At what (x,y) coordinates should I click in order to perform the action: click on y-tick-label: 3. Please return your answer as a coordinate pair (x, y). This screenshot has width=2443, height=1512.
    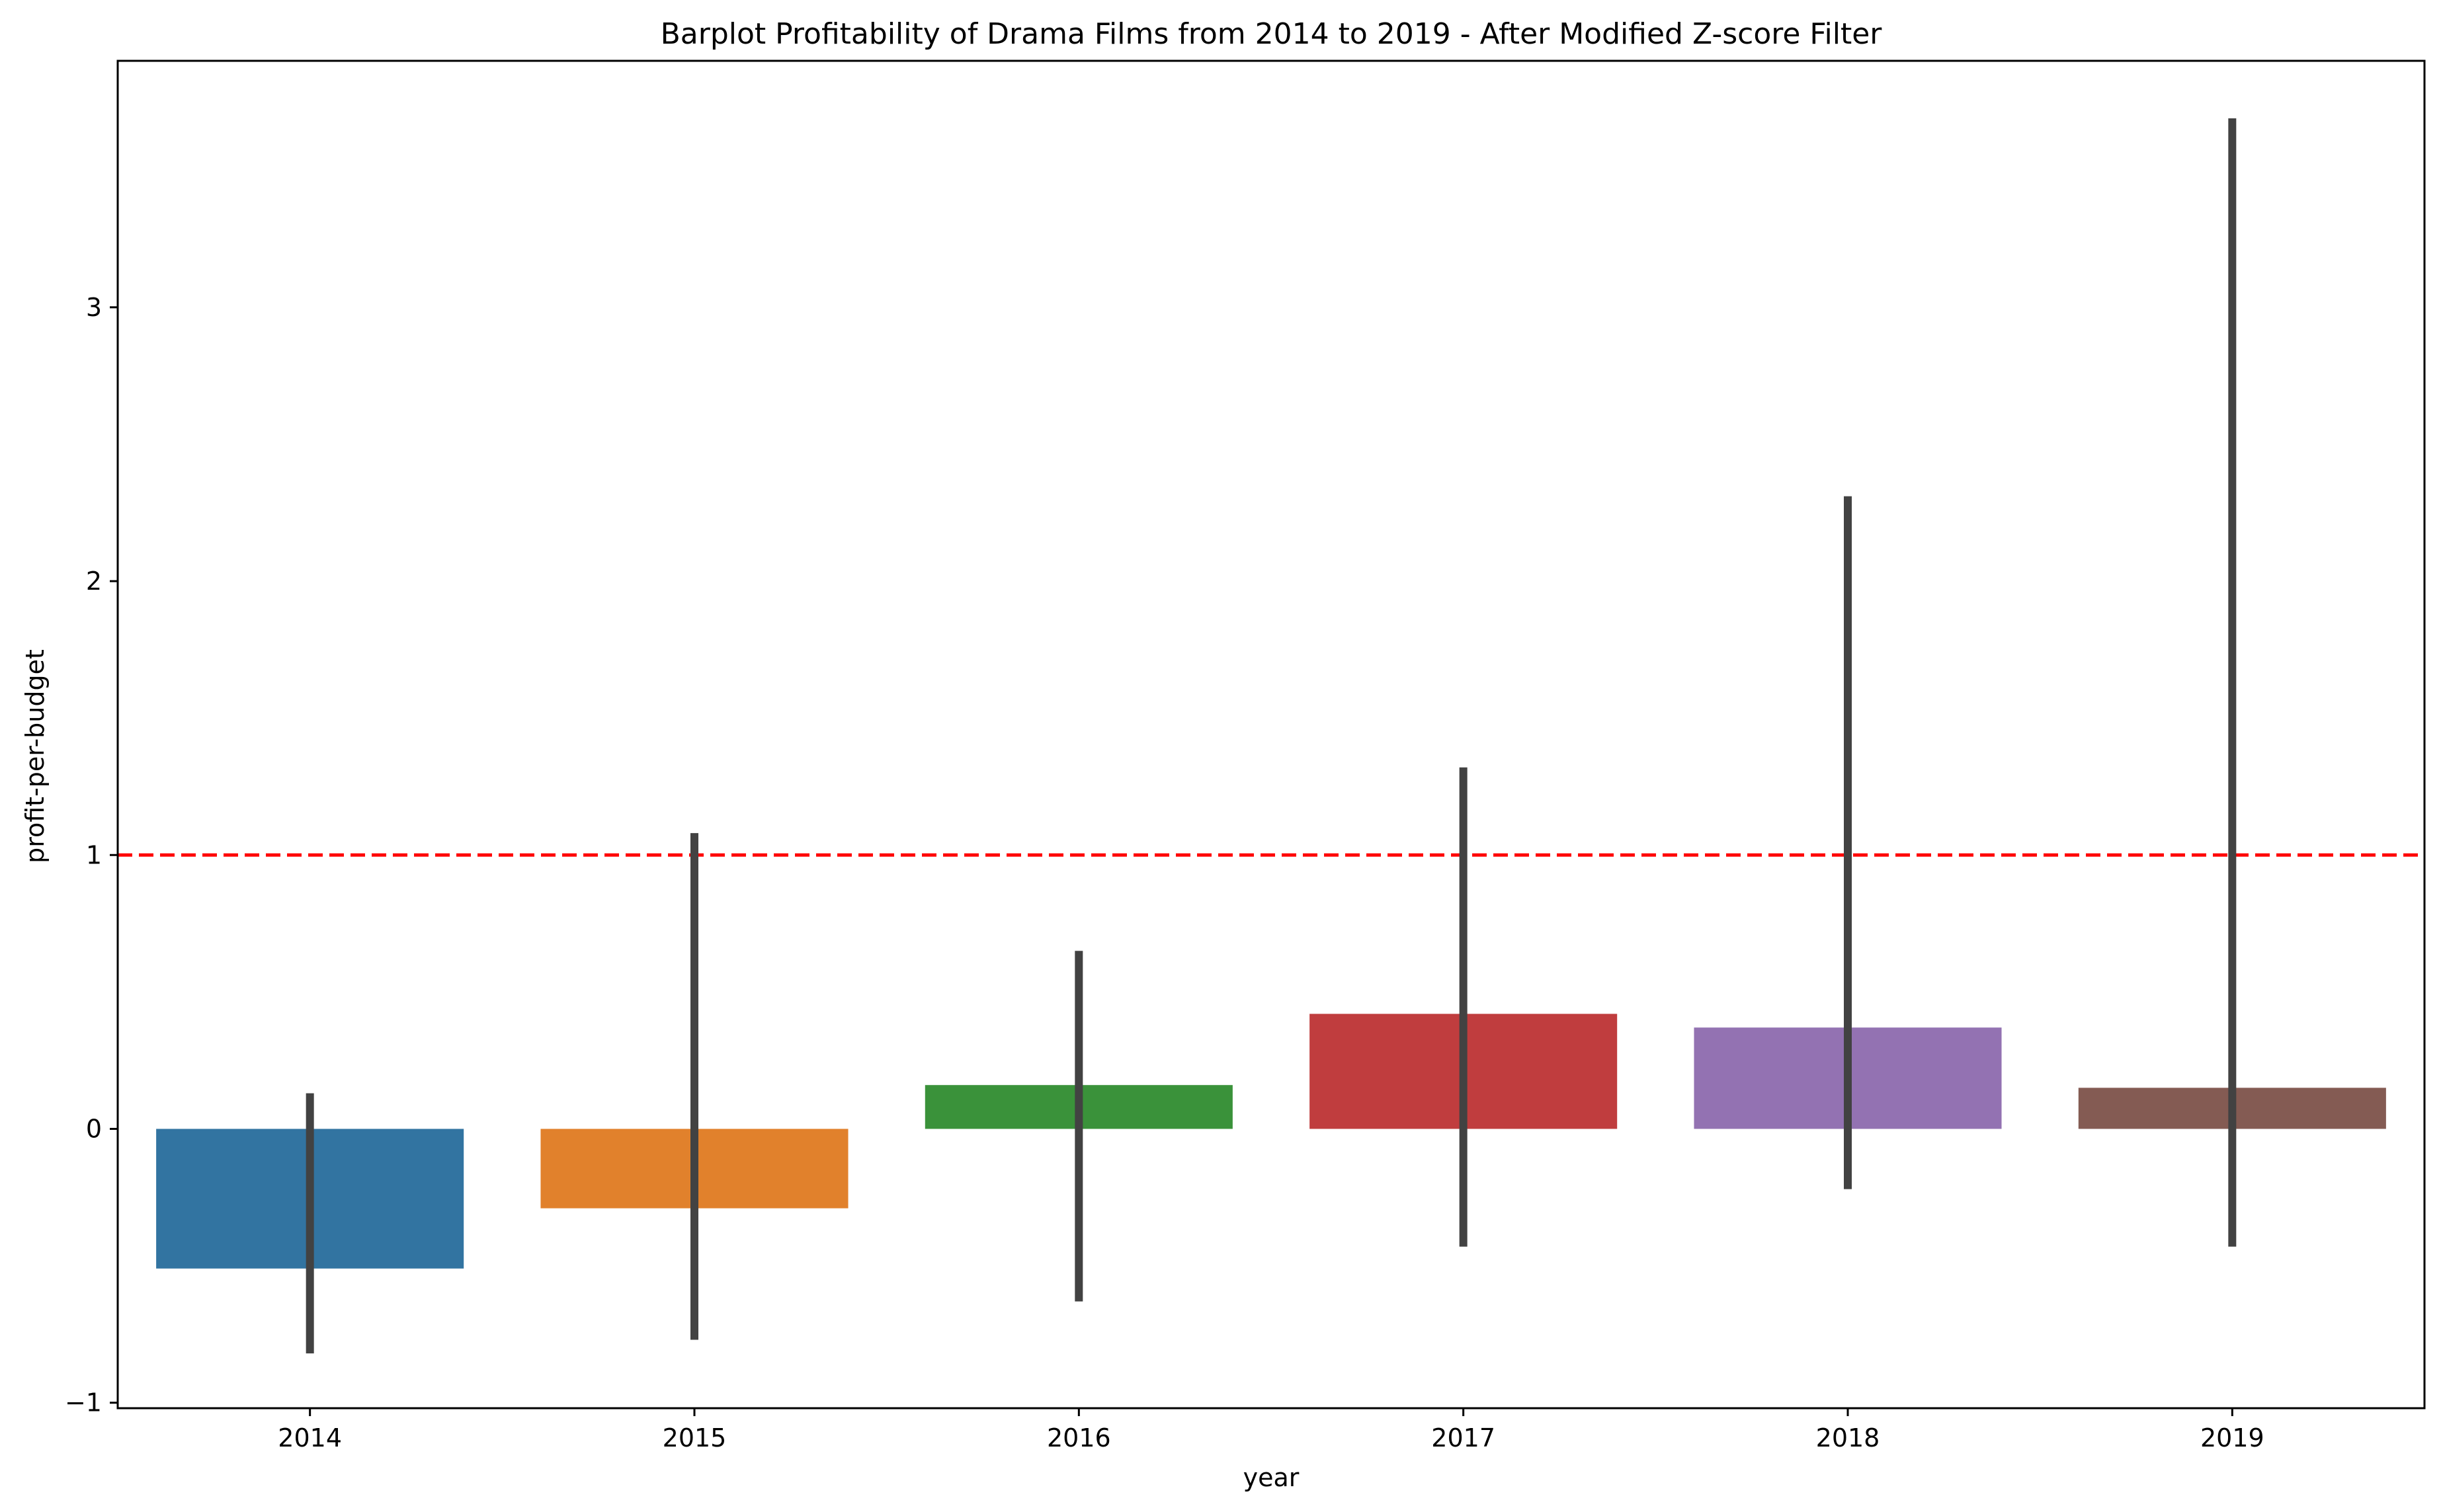
    Looking at the image, I should click on (94, 308).